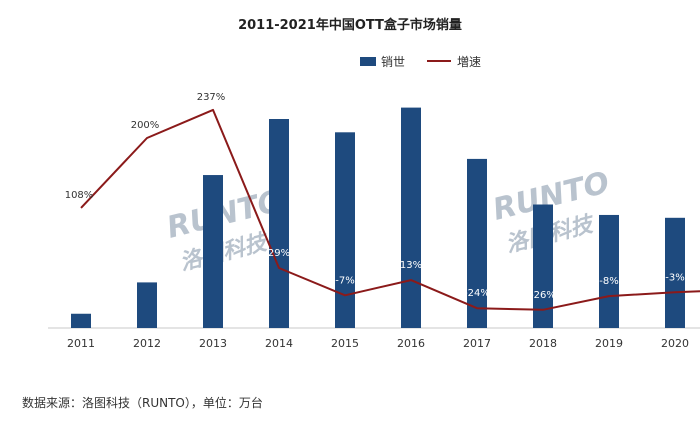  Describe the element at coordinates (454, 61) in the screenshot. I see `legend-item-growth: 増速` at that location.